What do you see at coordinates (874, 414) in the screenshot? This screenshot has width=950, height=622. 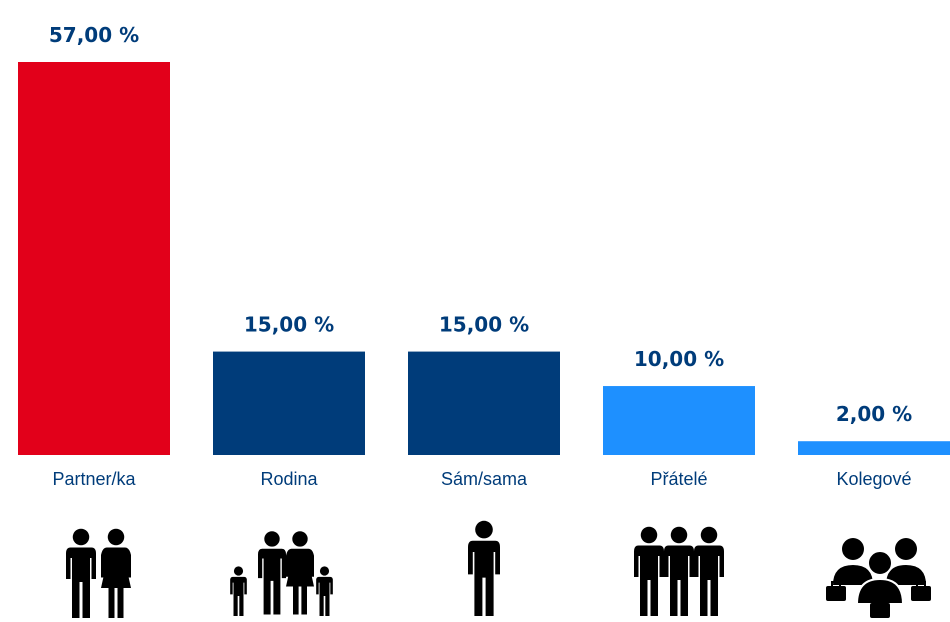 I see `value-label: 2,00 %` at bounding box center [874, 414].